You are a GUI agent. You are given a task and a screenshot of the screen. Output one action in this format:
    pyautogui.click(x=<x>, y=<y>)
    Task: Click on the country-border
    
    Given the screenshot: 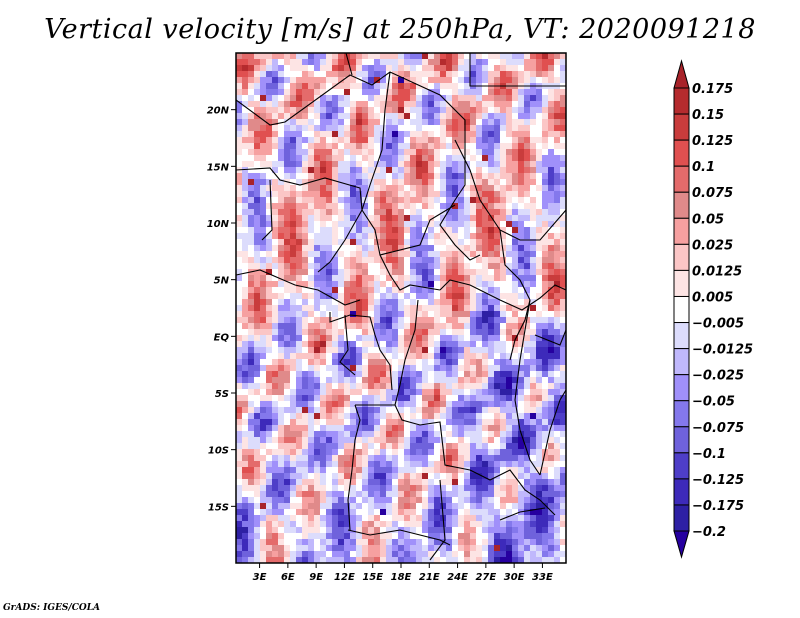 What is the action you would take?
    pyautogui.click(x=520, y=330)
    